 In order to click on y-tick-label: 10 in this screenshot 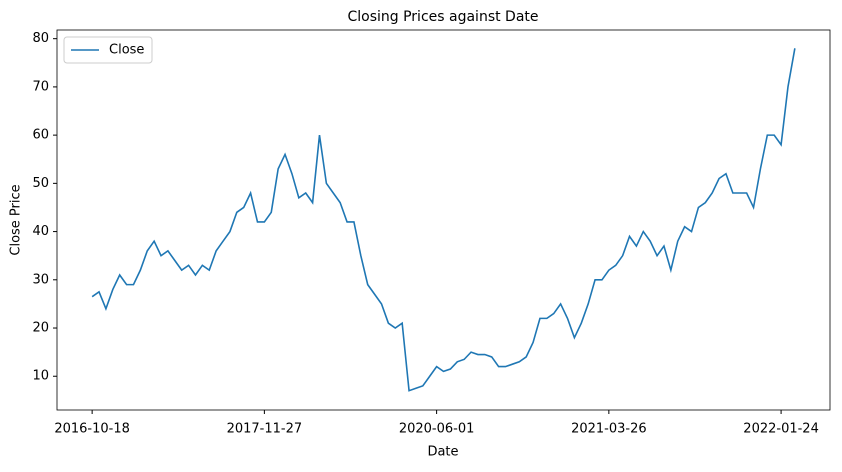, I will do `click(40, 376)`.